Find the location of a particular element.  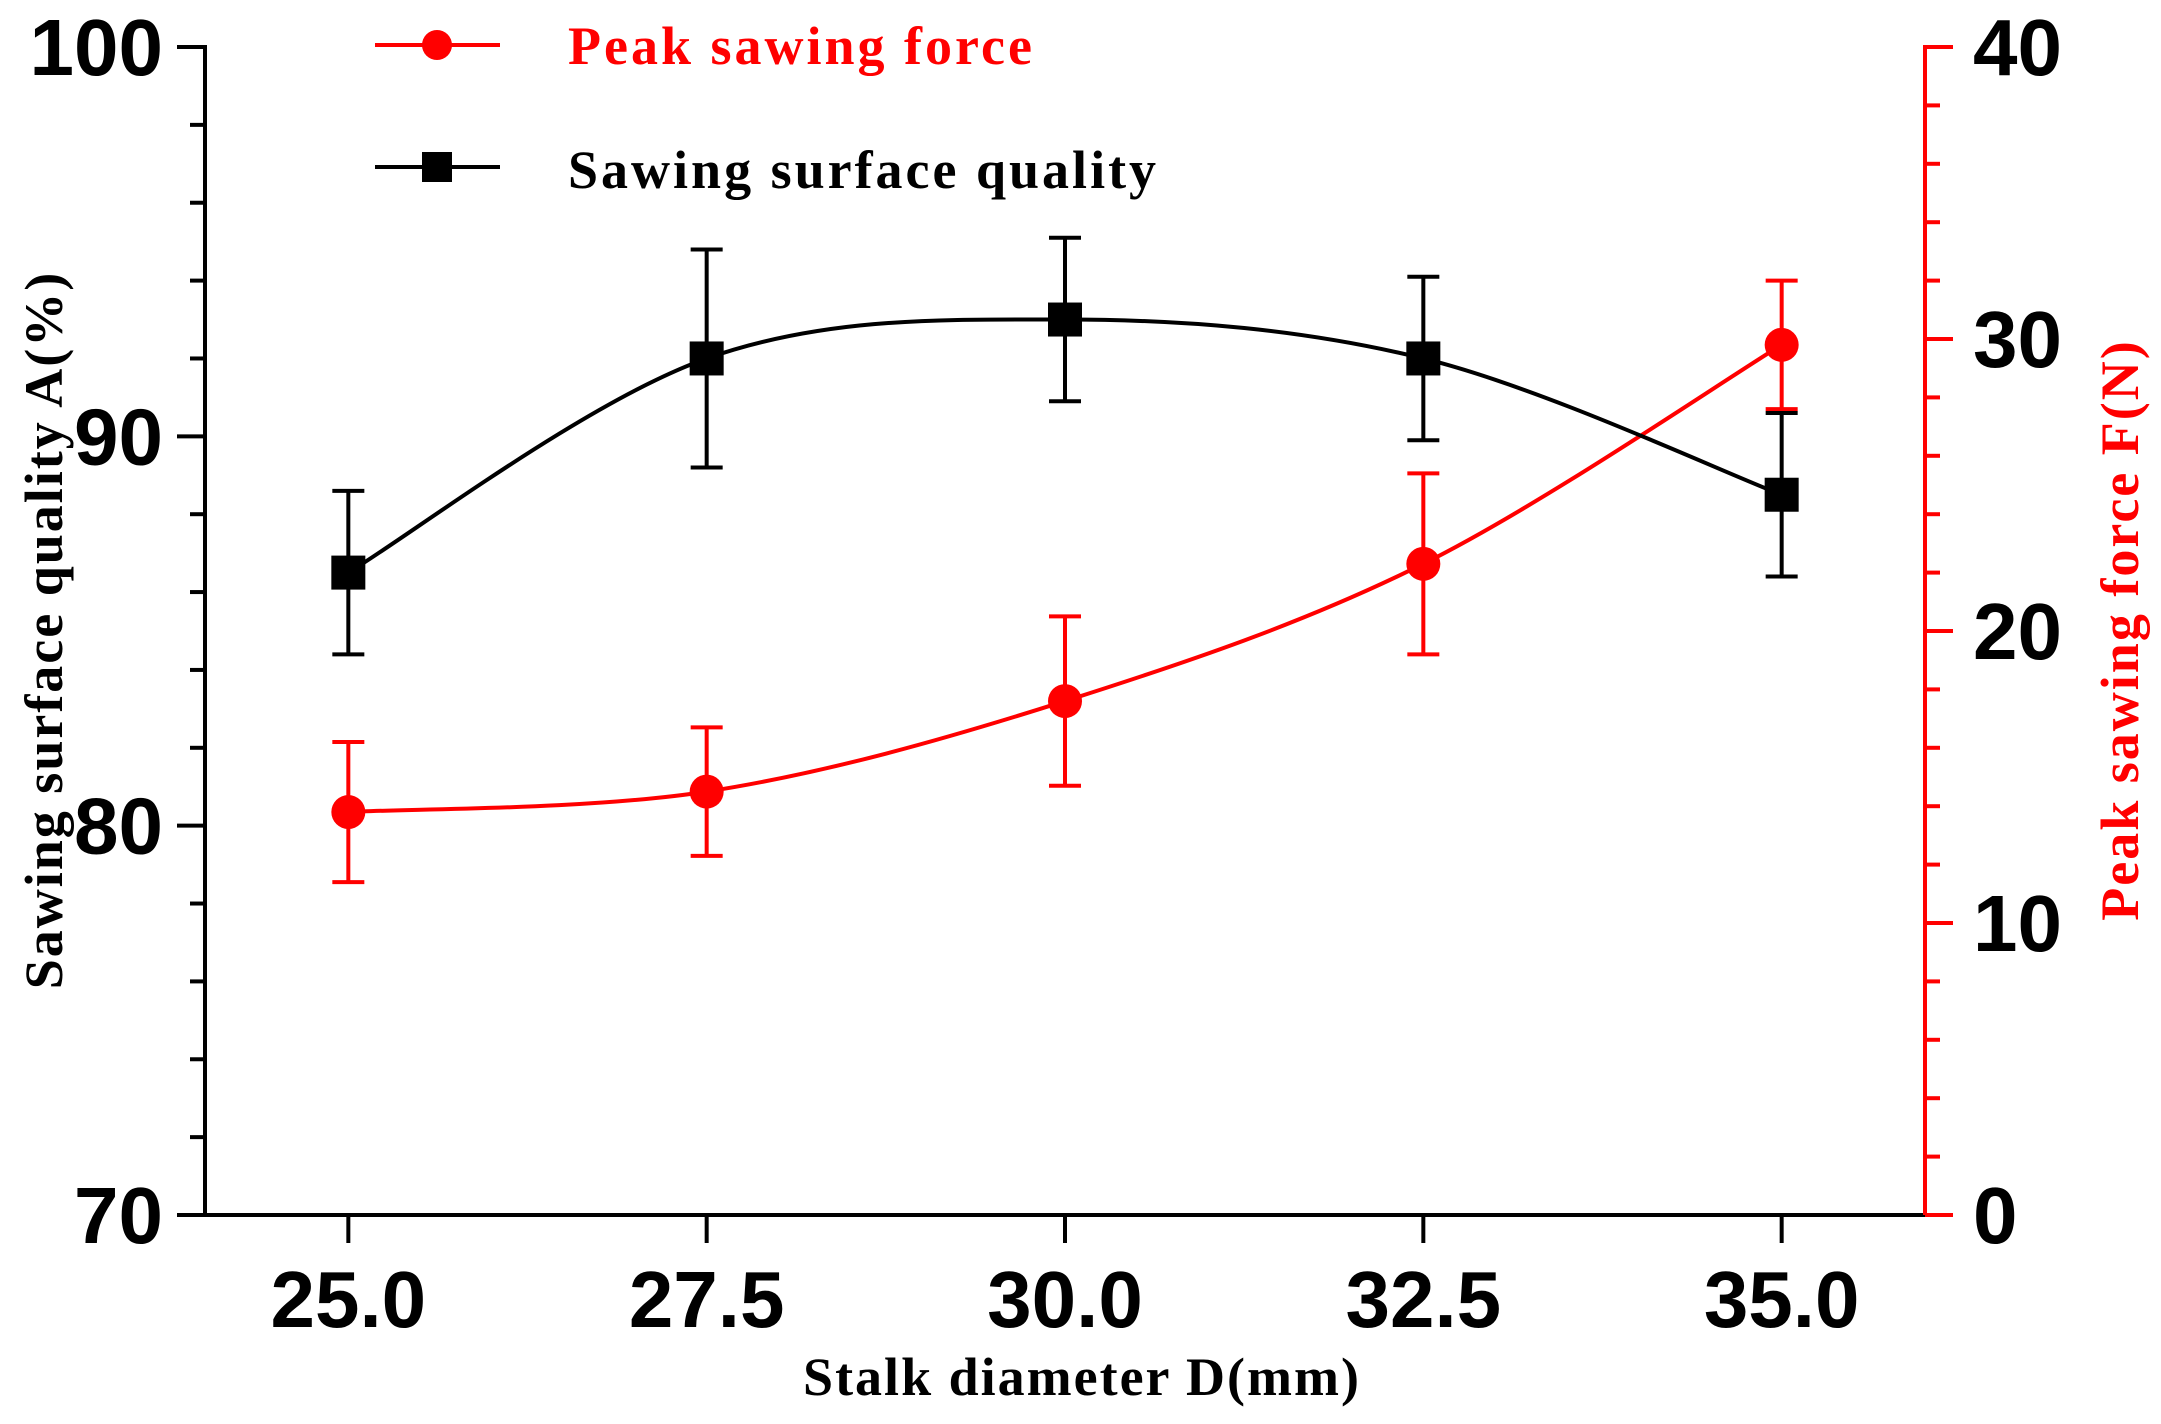

legend-marker-sawing-surface-quality is located at coordinates (437, 167).